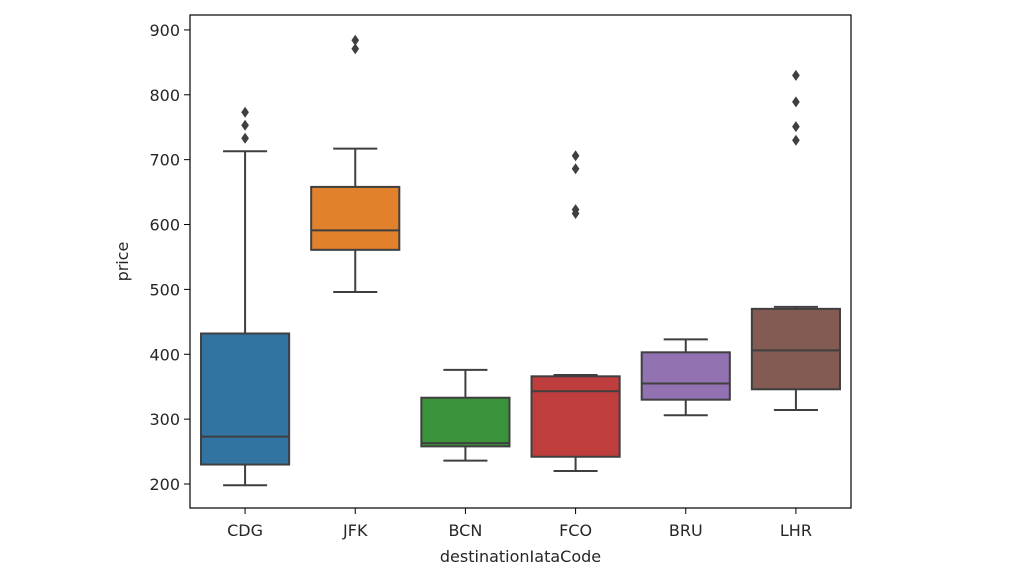 Image resolution: width=1024 pixels, height=573 pixels. Describe the element at coordinates (575, 311) in the screenshot. I see `box-fco` at that location.